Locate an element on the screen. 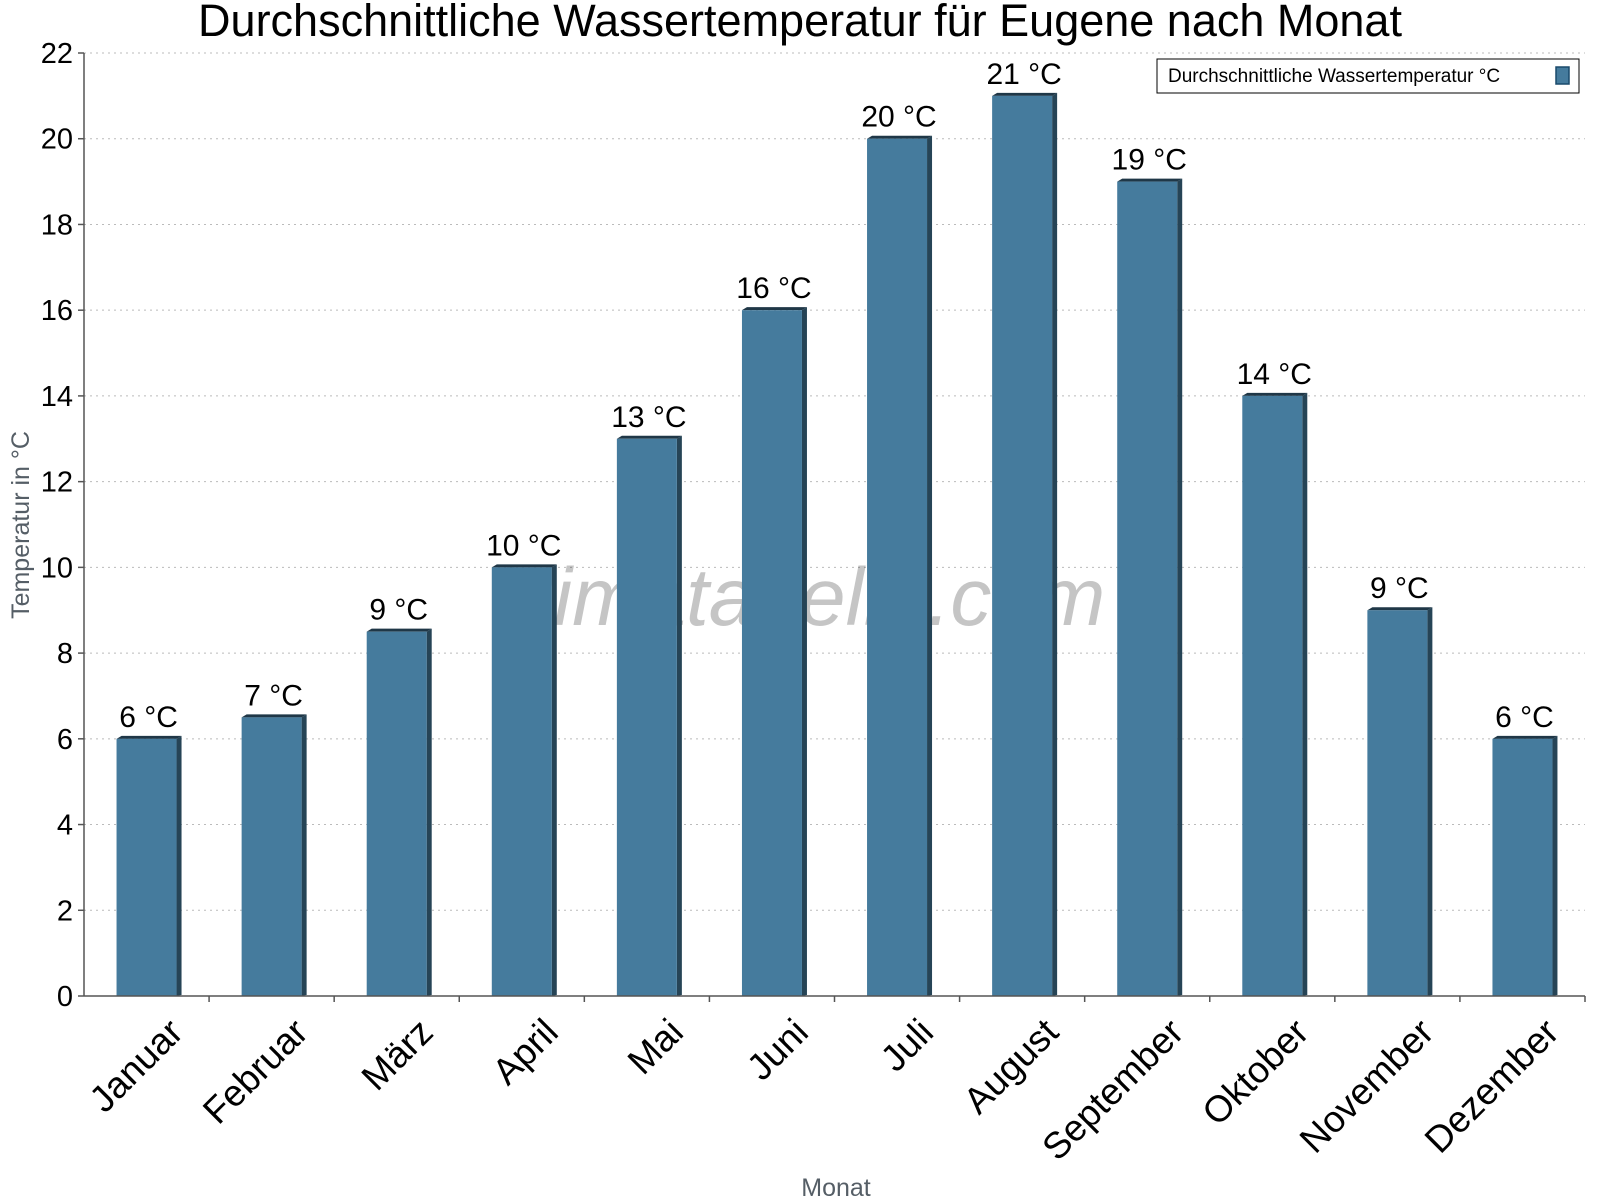 Image resolution: width=1600 pixels, height=1200 pixels. y-tick-label: 0 is located at coordinates (65, 997).